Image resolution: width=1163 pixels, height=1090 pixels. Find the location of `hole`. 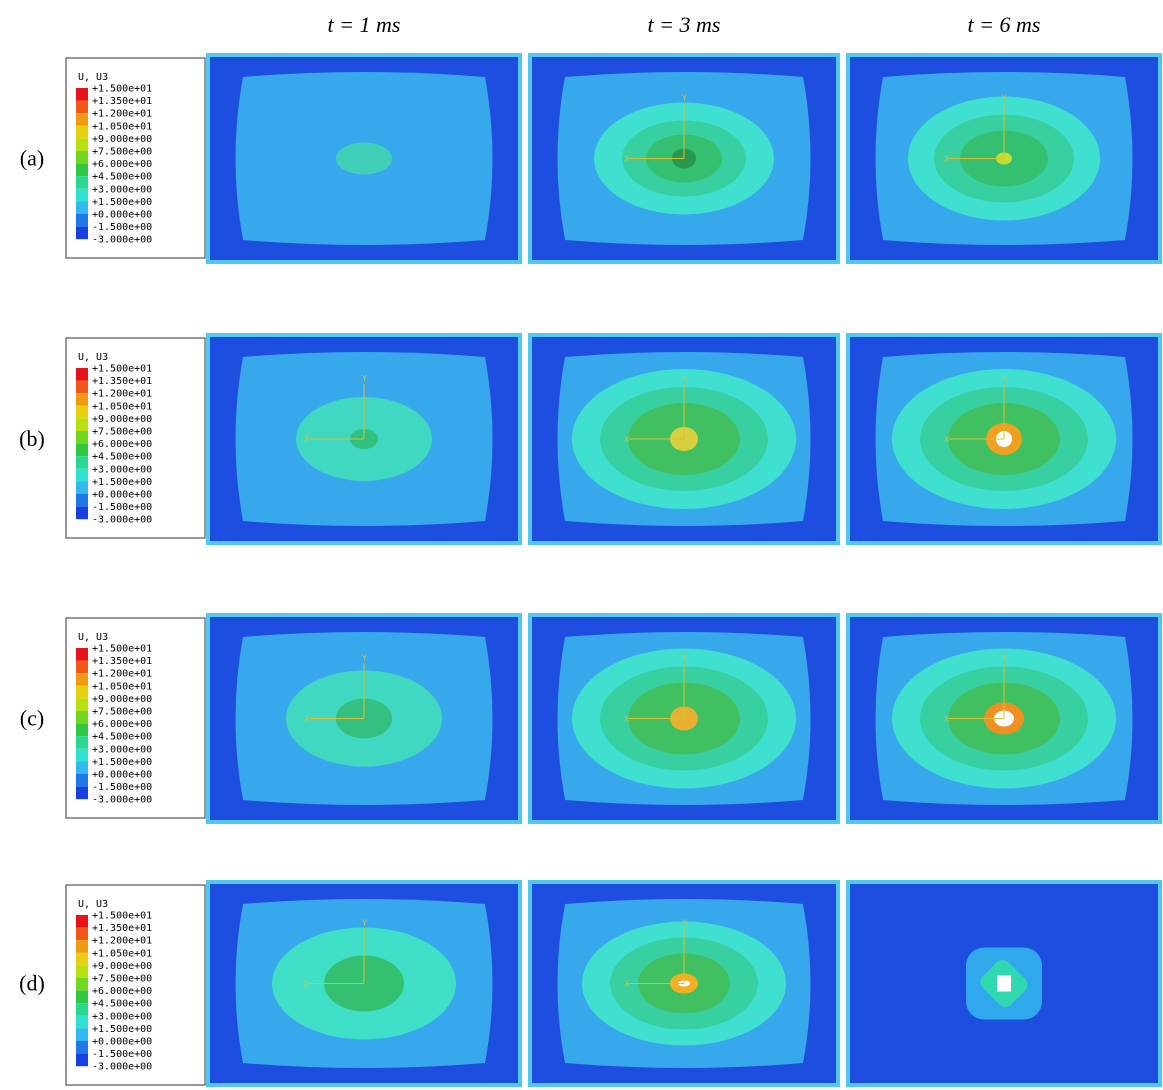

hole is located at coordinates (1004, 983).